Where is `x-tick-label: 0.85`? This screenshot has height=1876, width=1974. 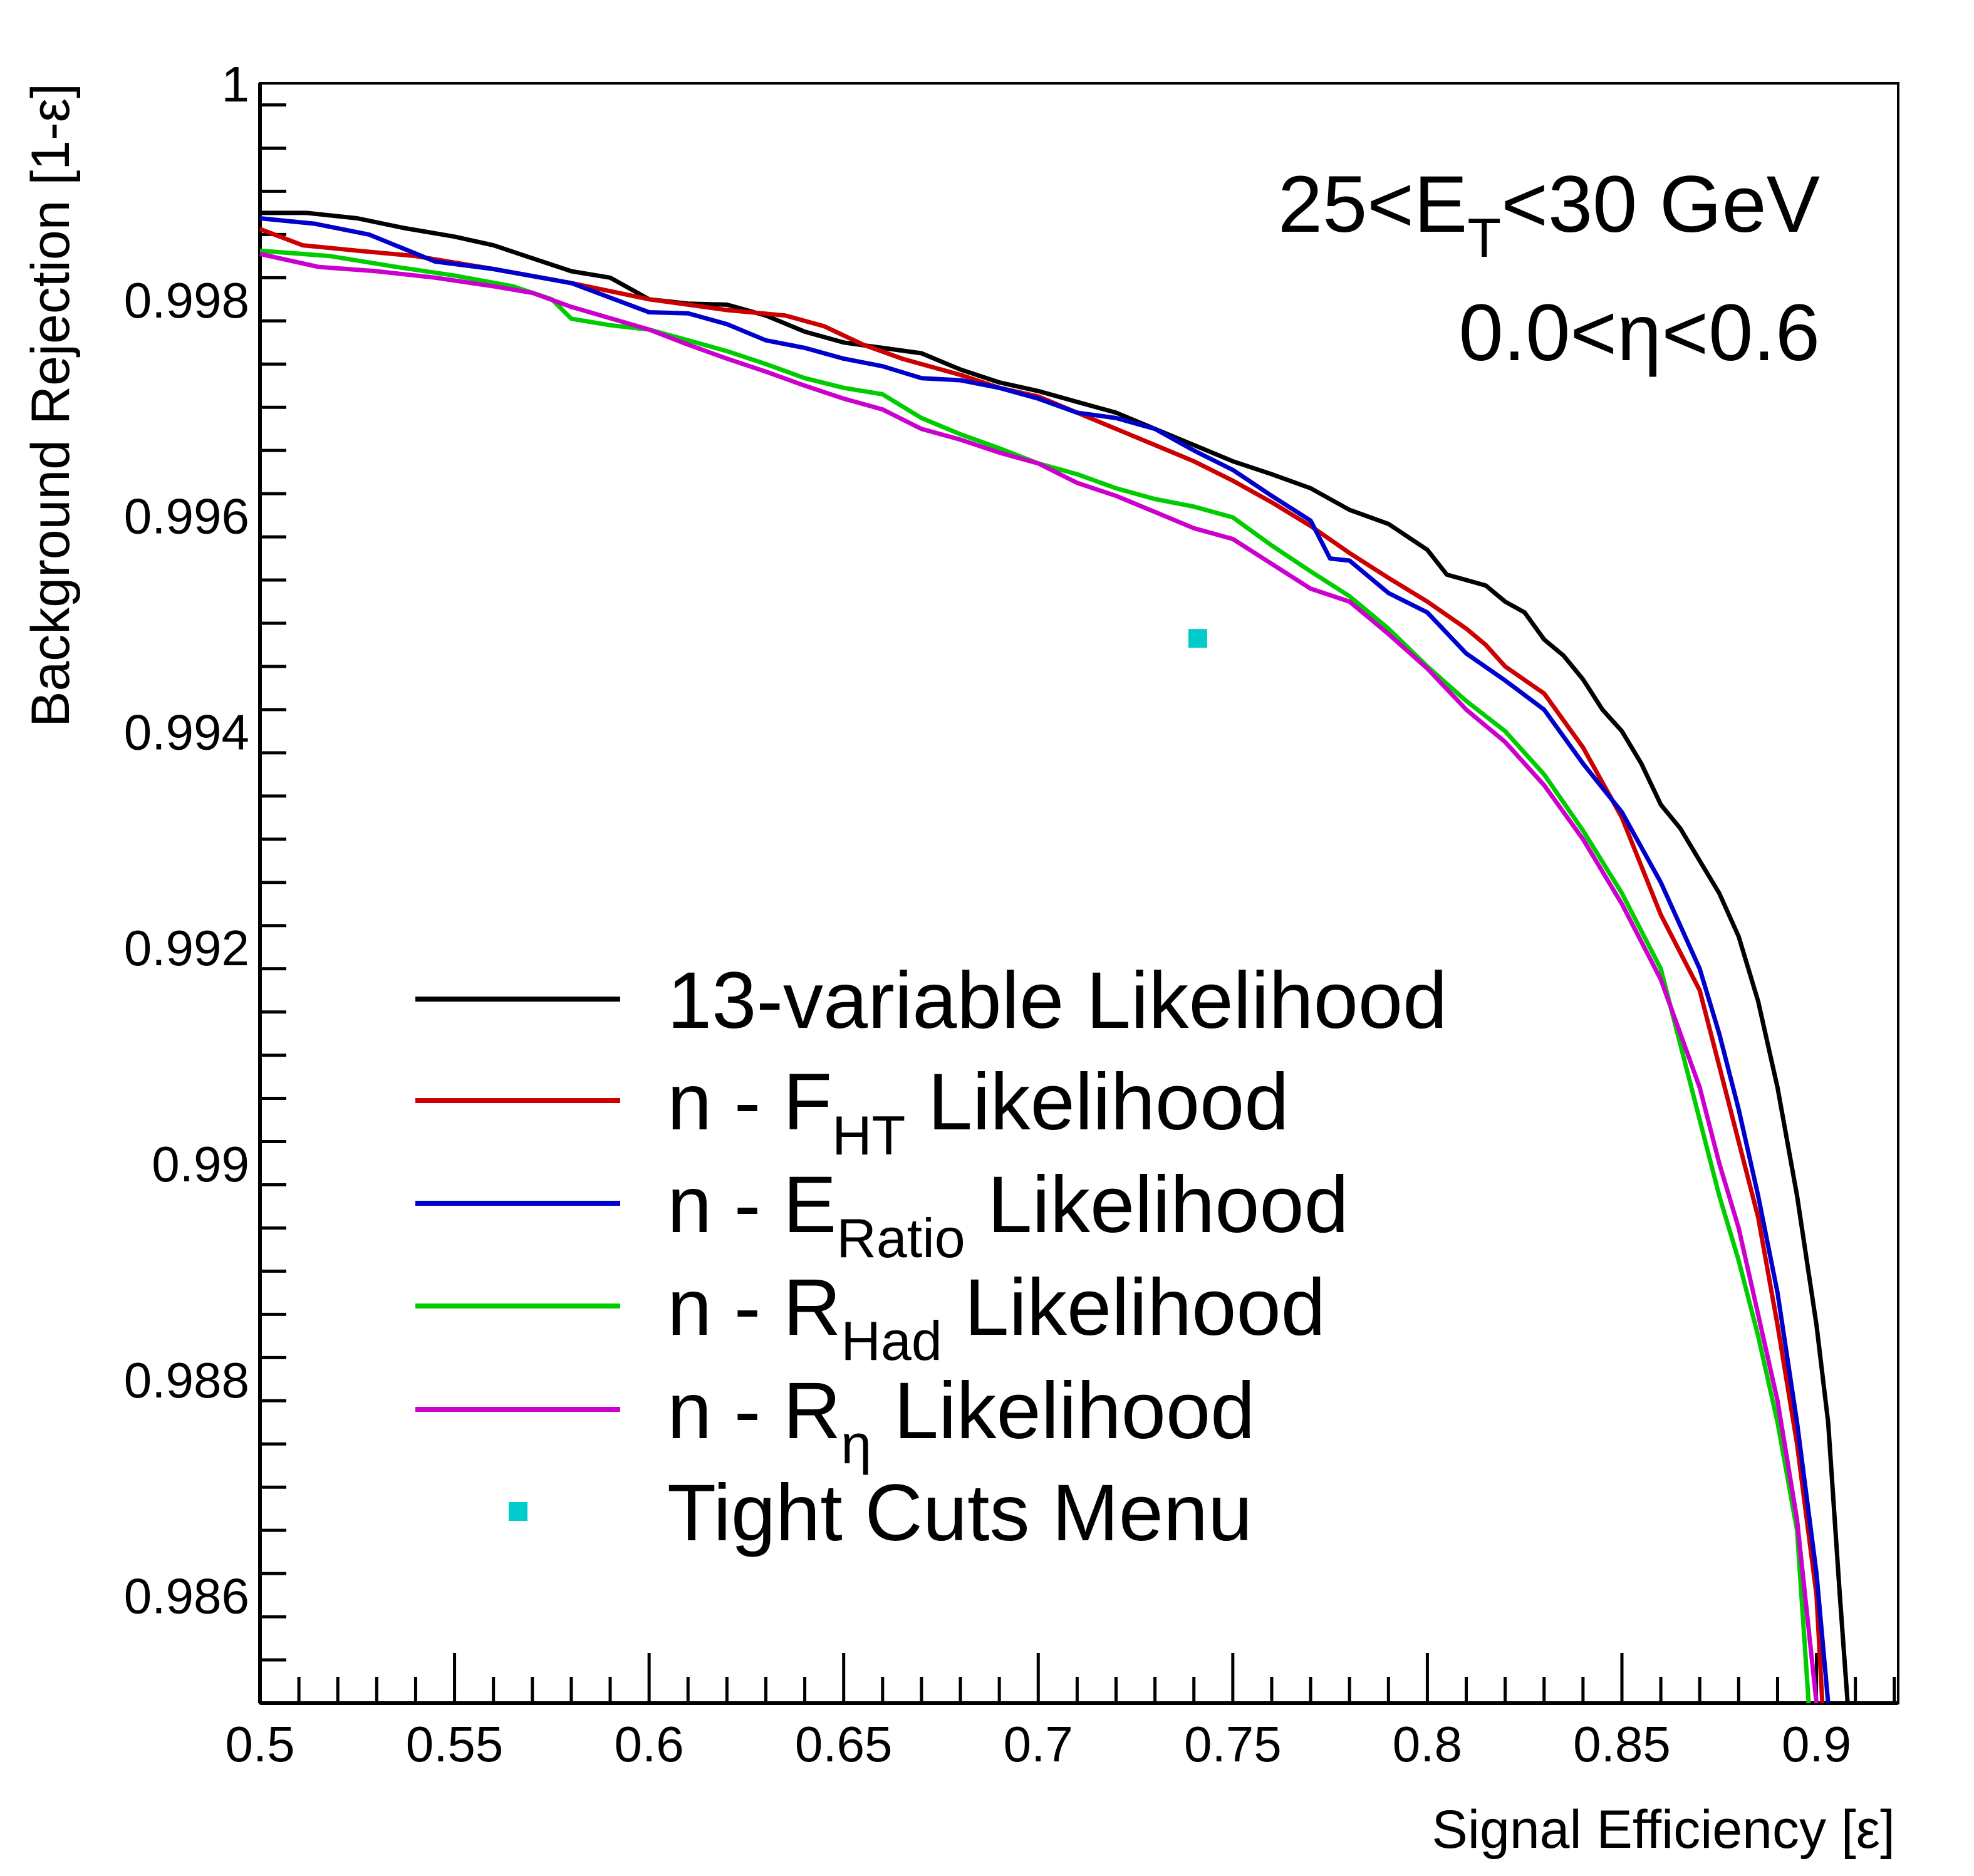 x-tick-label: 0.85 is located at coordinates (1622, 1744).